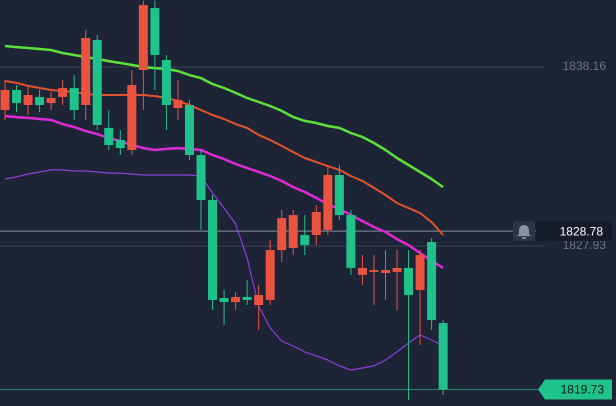 This screenshot has height=406, width=616. I want to click on last-price-label: 1819.73, so click(583, 390).